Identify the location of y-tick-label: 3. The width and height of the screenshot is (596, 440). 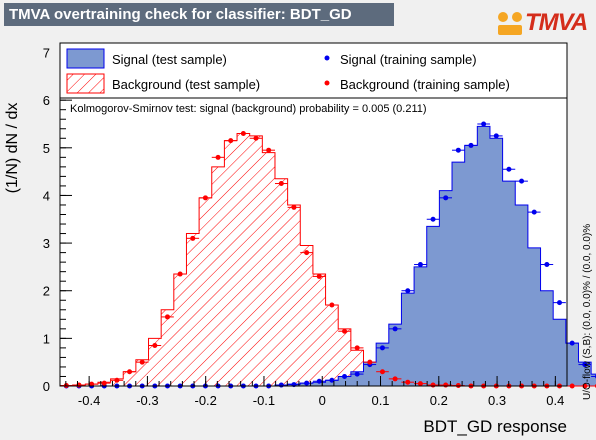
(46, 243).